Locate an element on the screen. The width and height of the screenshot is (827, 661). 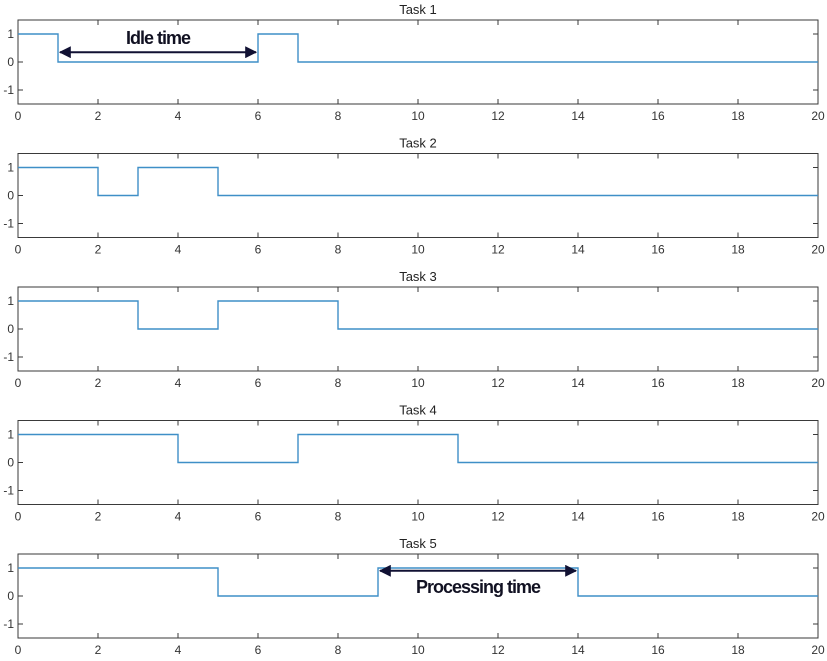
panel-title-task-3: Task 3 is located at coordinates (418, 276).